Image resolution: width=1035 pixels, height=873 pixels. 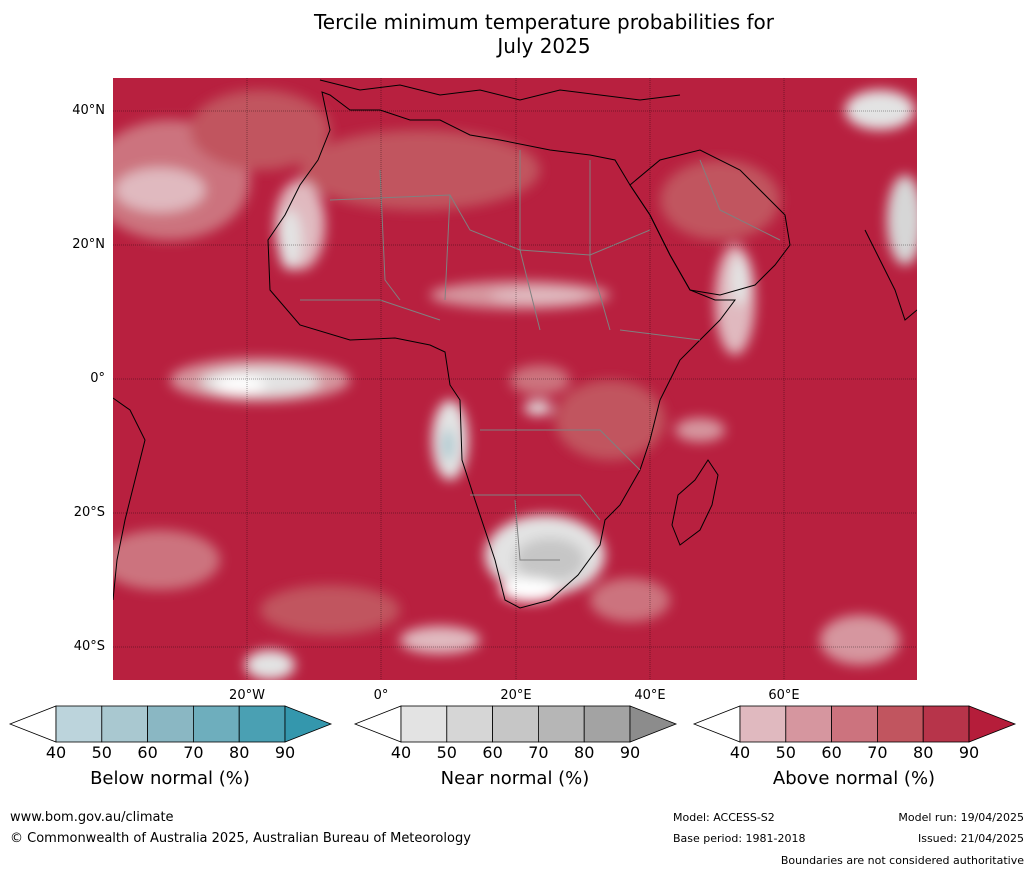 What do you see at coordinates (381, 695) in the screenshot?
I see `lon-label-0: 0°` at bounding box center [381, 695].